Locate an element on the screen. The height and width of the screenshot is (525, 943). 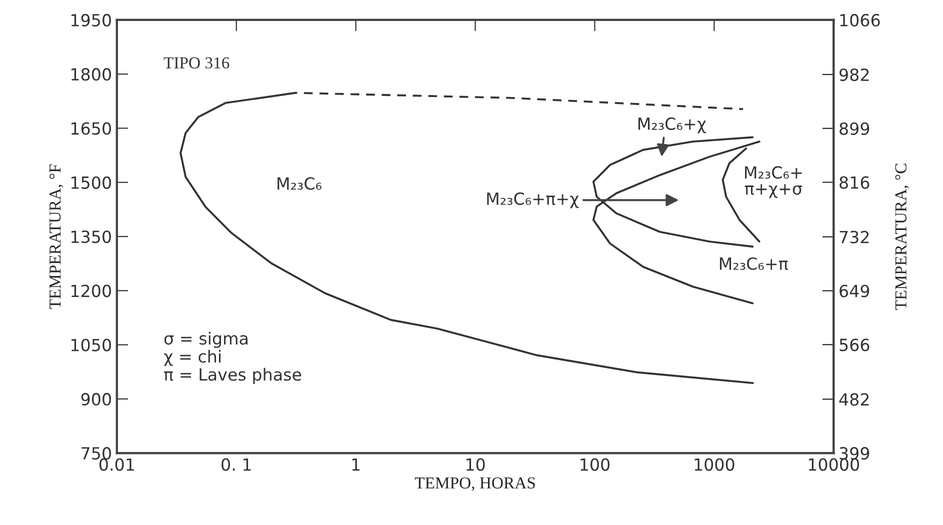
x-tick-label: 100 is located at coordinates (595, 464).